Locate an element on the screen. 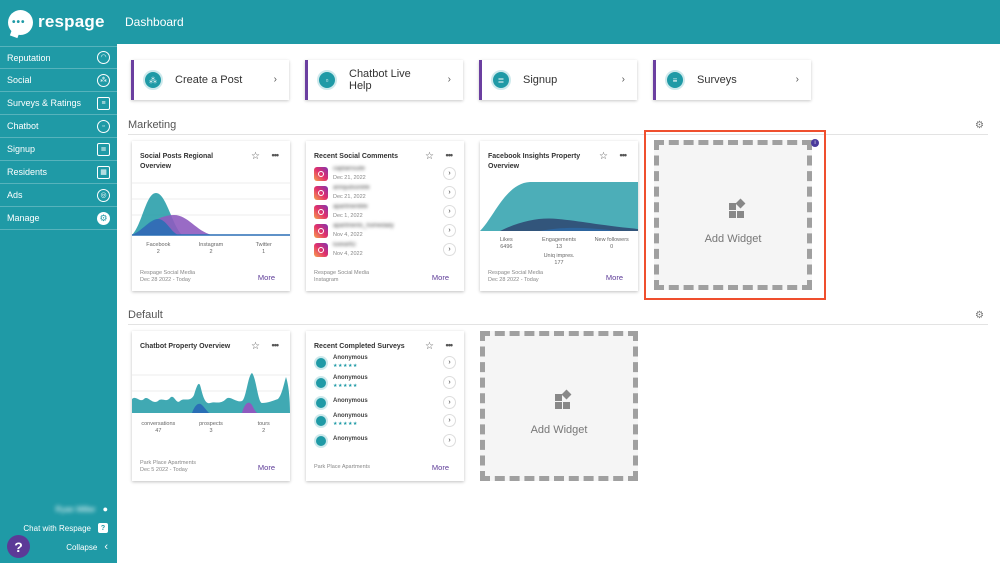 The width and height of the screenshot is (1000, 563). user-menu: Ryan Miller ● is located at coordinates (58, 509).